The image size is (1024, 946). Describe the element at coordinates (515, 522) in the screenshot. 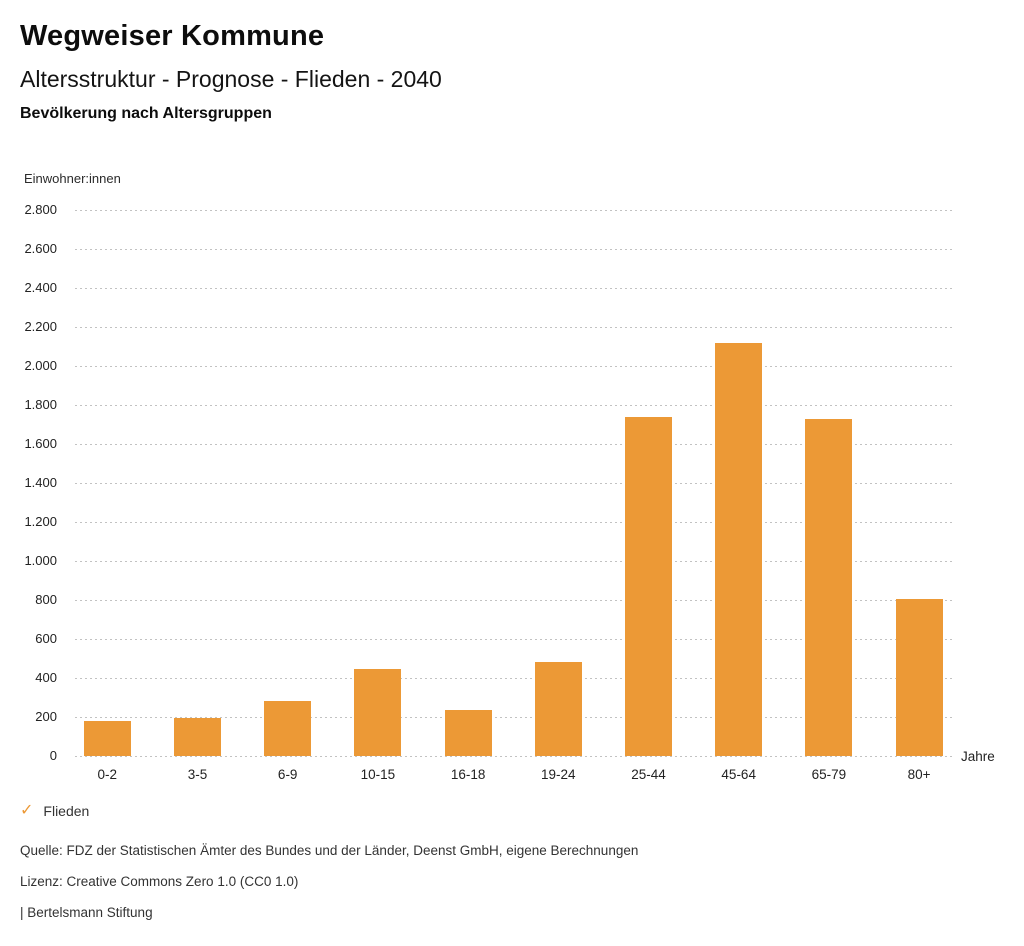

I see `gridline-1.200` at that location.